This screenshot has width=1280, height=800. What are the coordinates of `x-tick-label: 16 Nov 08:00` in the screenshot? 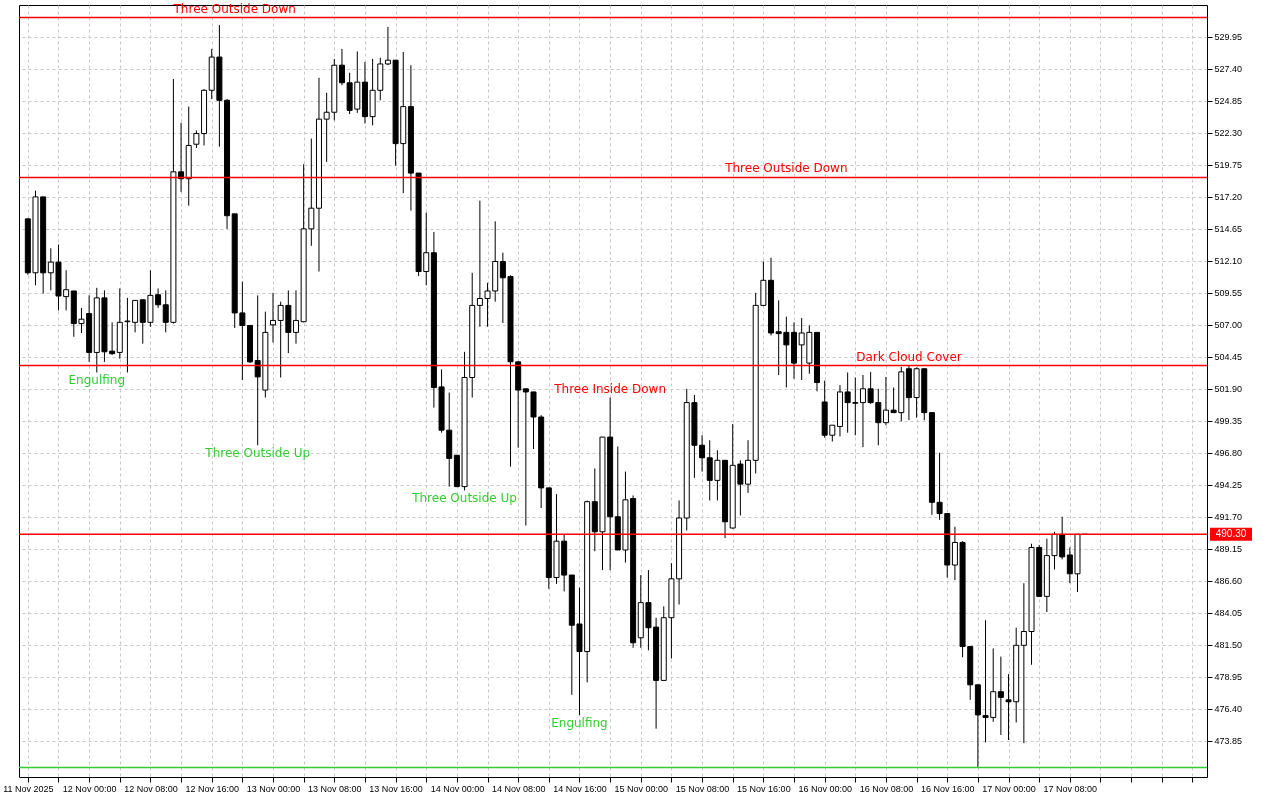 It's located at (886, 788).